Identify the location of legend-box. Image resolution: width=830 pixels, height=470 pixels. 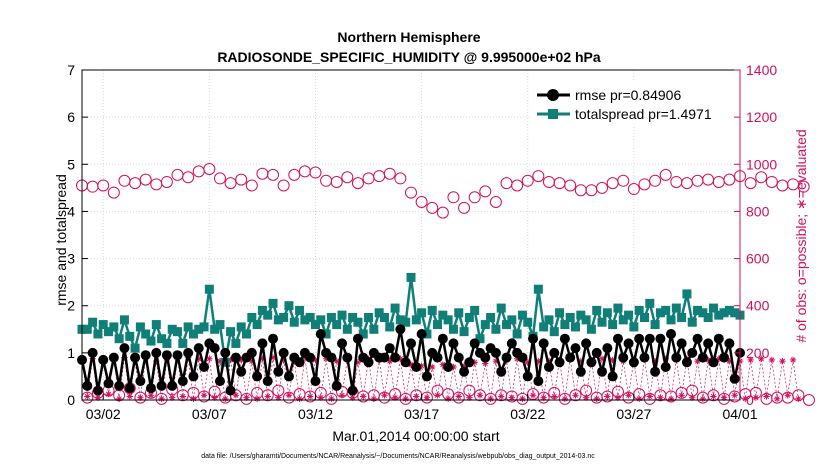
(632, 104).